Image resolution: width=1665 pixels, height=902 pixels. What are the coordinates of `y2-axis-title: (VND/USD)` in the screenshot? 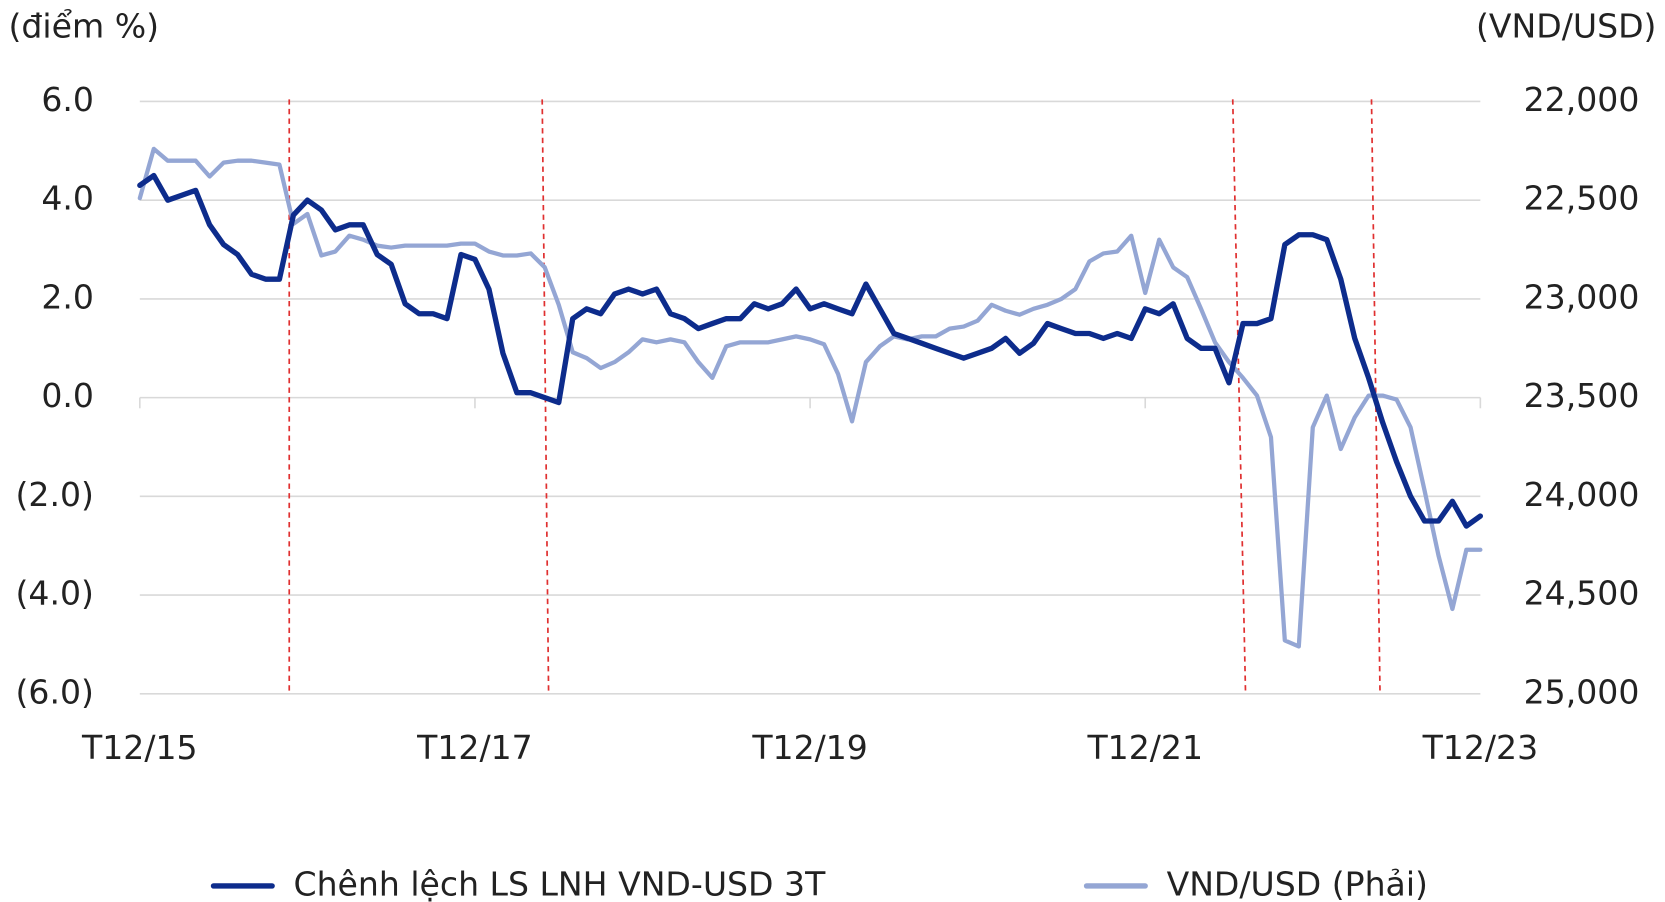 It's located at (1566, 25).